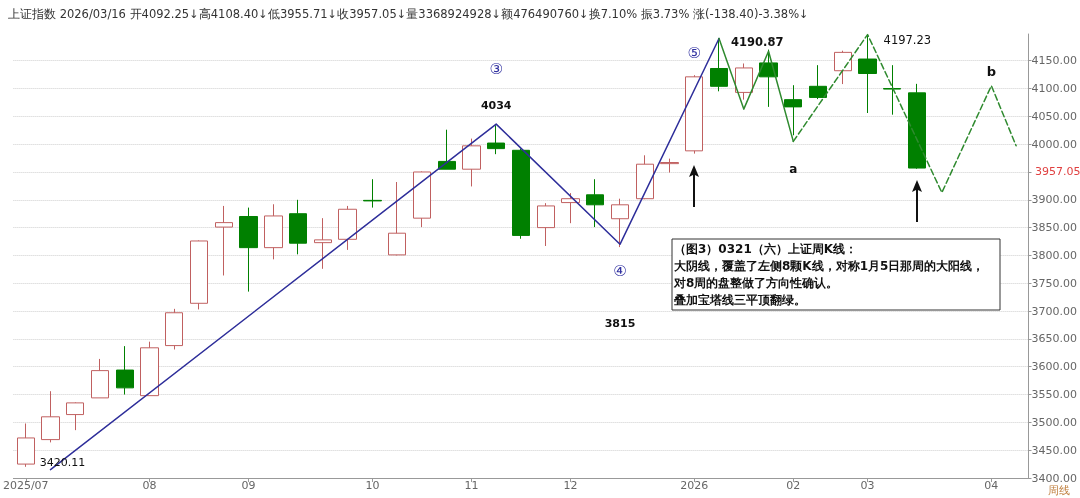 This screenshot has height=498, width=1080. What do you see at coordinates (620, 271) in the screenshot?
I see `annotation: ④` at bounding box center [620, 271].